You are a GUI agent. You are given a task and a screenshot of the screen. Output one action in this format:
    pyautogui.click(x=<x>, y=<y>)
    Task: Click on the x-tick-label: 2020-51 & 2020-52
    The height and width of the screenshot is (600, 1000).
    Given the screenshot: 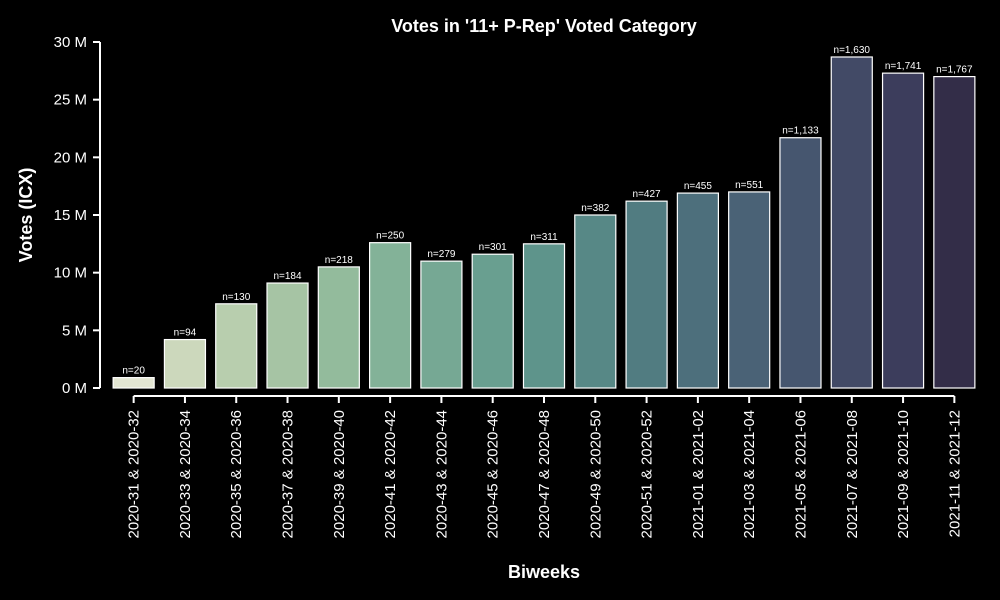 What is the action you would take?
    pyautogui.click(x=647, y=474)
    